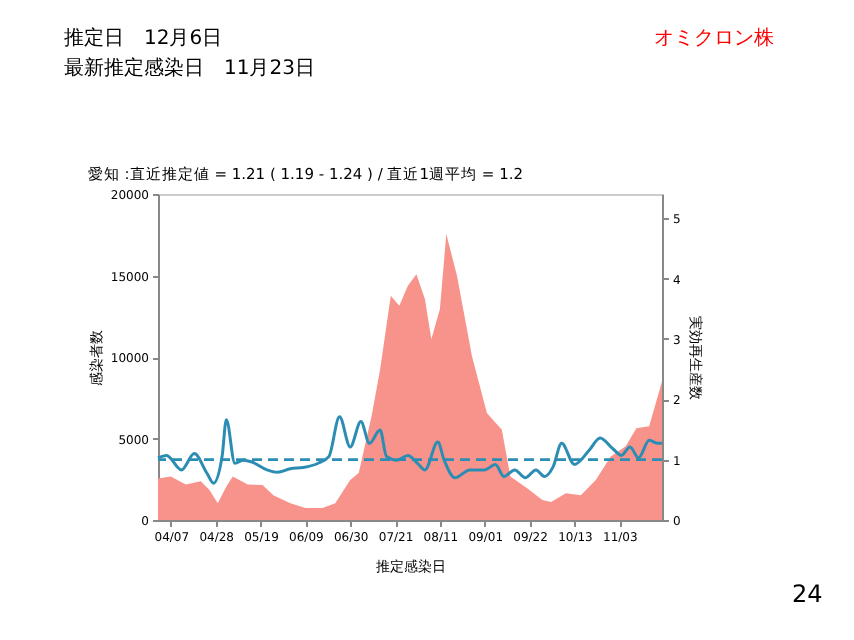 The width and height of the screenshot is (854, 640). I want to click on text: 最新推定感染日 11月23日, so click(189, 68).